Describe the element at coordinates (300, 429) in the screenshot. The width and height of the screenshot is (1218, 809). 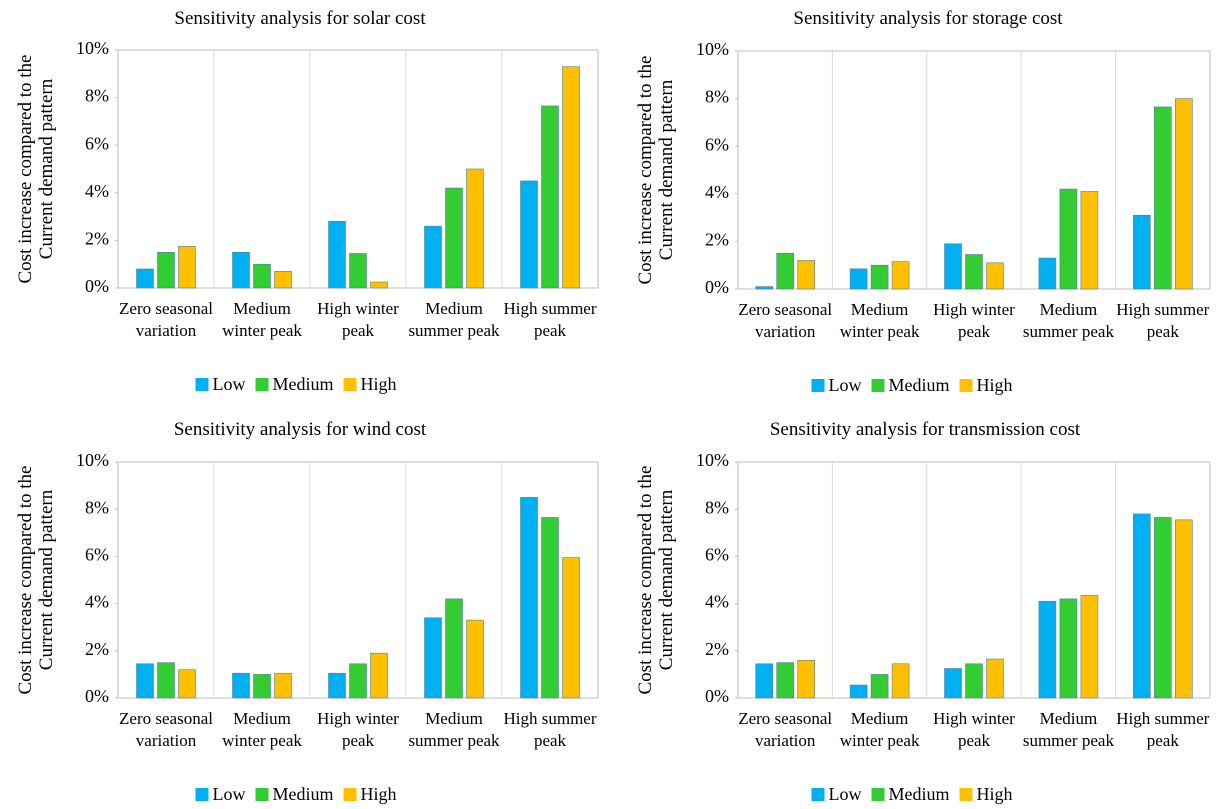
I see `chart-title: Sensitivity analysis for wind cost` at that location.